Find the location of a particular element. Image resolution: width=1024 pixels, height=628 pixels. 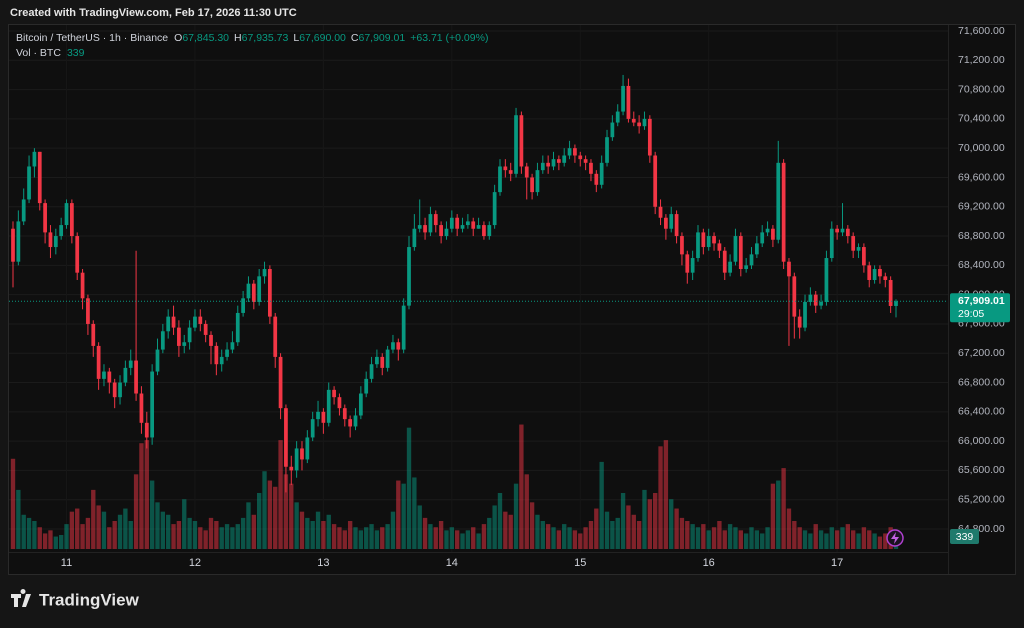

volume-legend: Vol · BTC 339 is located at coordinates (50, 53).